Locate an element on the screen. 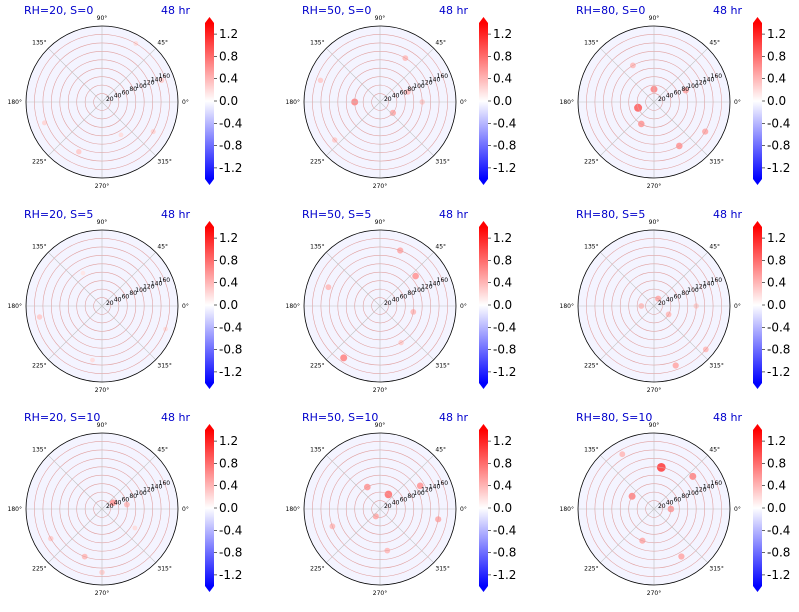 The width and height of the screenshot is (799, 612). panel-title: RH=50, S=10 is located at coordinates (340, 417).